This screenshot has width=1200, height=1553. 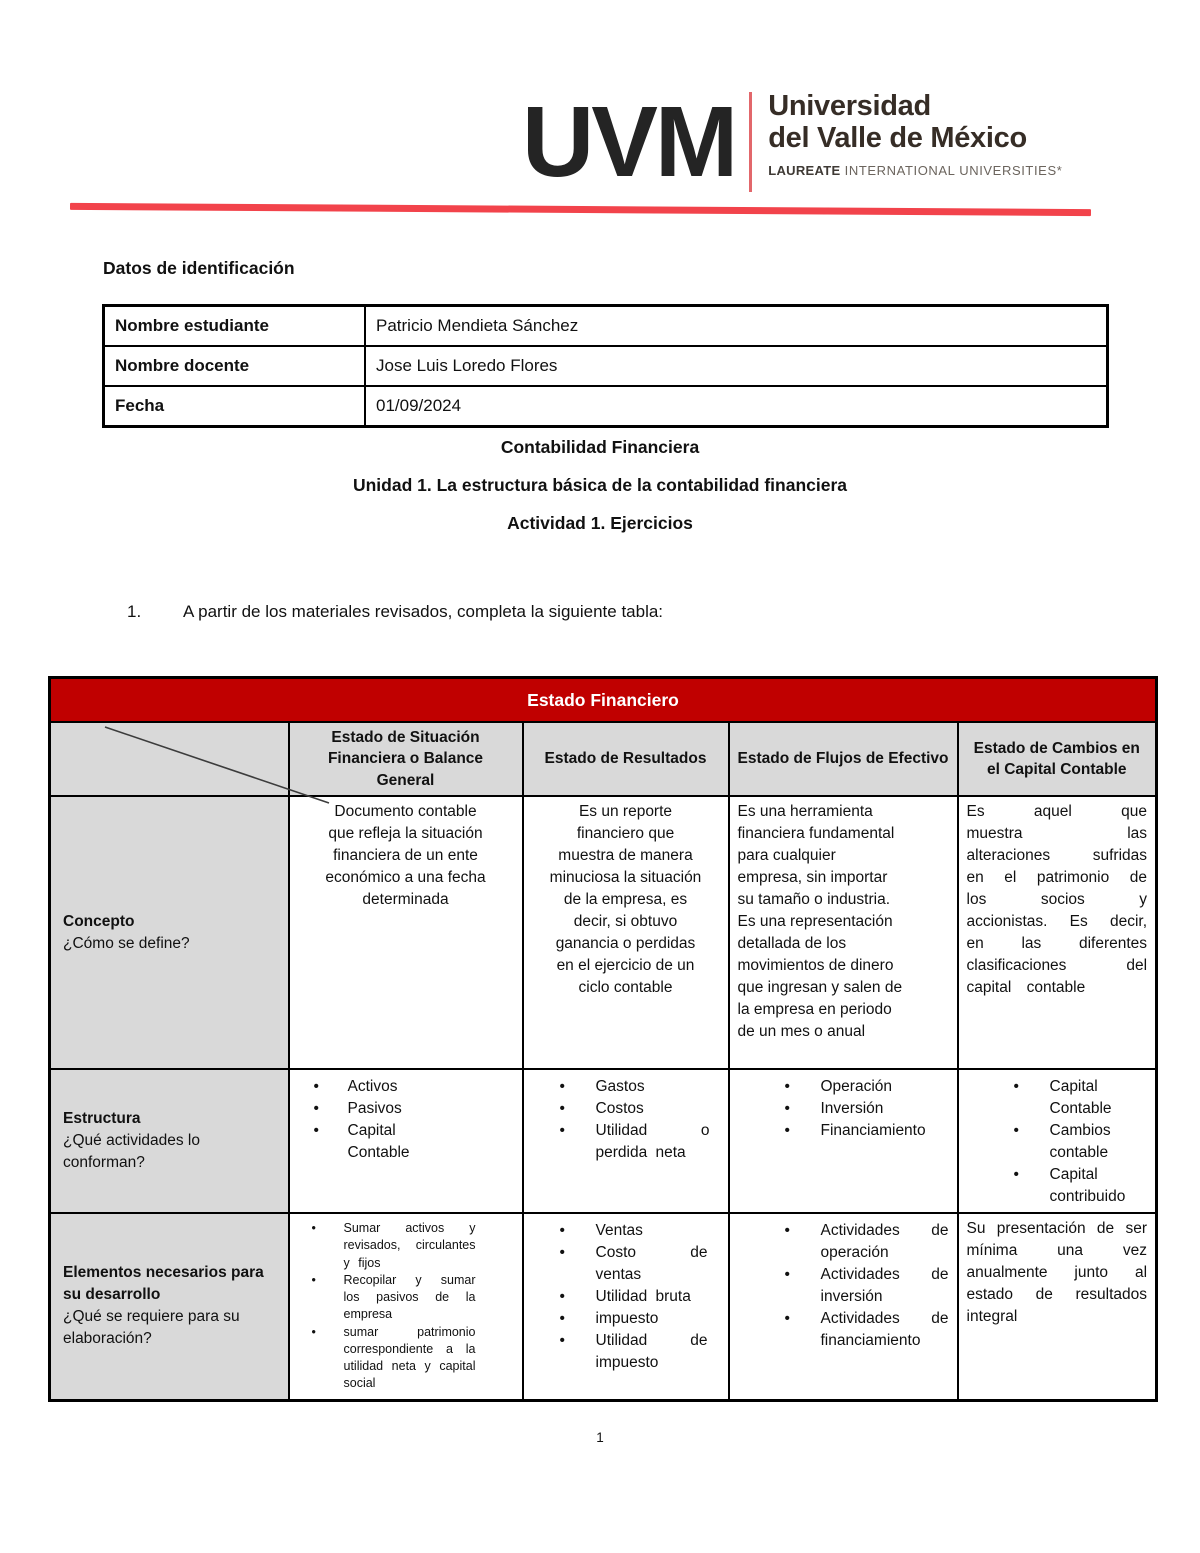 I want to click on column-header-4: Estado de Cambios en el Capital Contable, so click(x=1057, y=759).